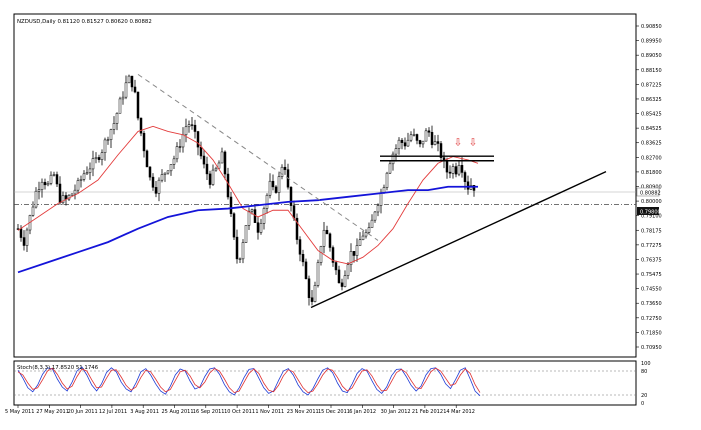 This screenshot has height=430, width=701. I want to click on date-tick-label: 30 Jan 2012, so click(396, 412).